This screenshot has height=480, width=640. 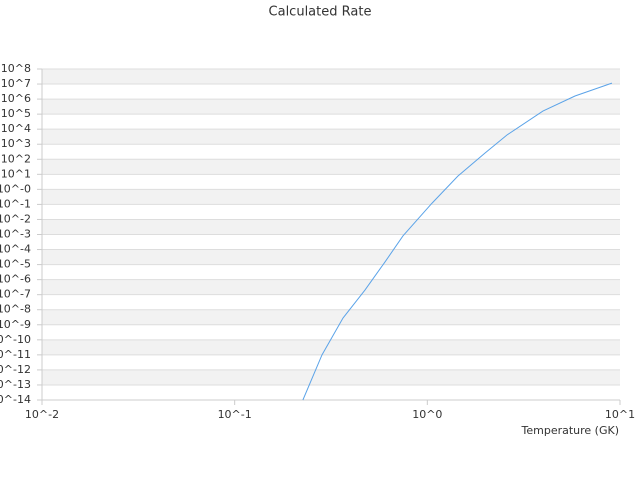 What do you see at coordinates (620, 414) in the screenshot?
I see `x-tick-label: 10^1` at bounding box center [620, 414].